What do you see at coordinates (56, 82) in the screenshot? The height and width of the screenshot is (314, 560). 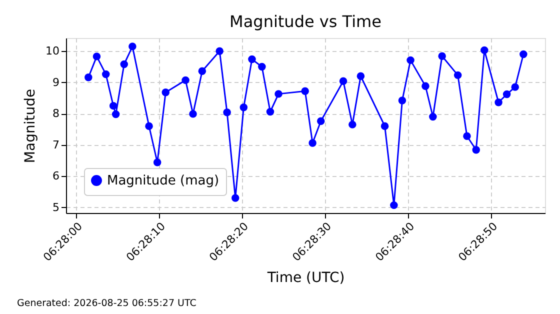 I see `y-tick-label: 9` at bounding box center [56, 82].